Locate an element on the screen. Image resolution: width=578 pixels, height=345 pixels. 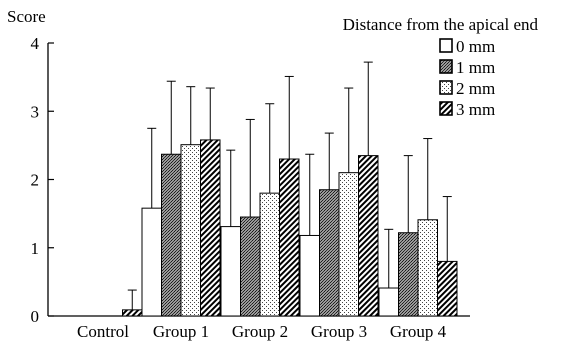
legend-label: 3 mm is located at coordinates (475, 109).